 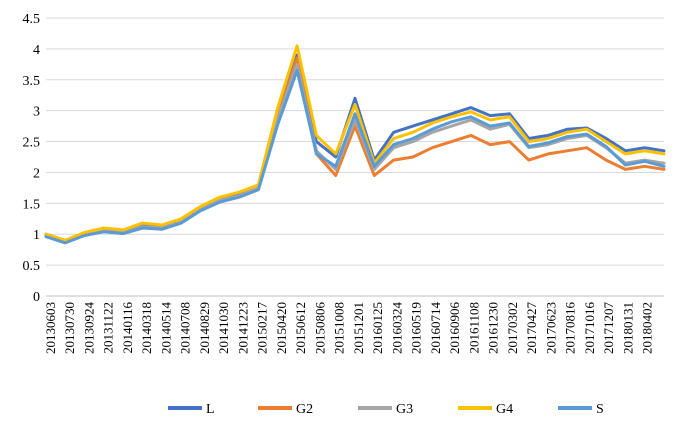 I want to click on x-tick-label: 20130730, so click(x=69, y=328).